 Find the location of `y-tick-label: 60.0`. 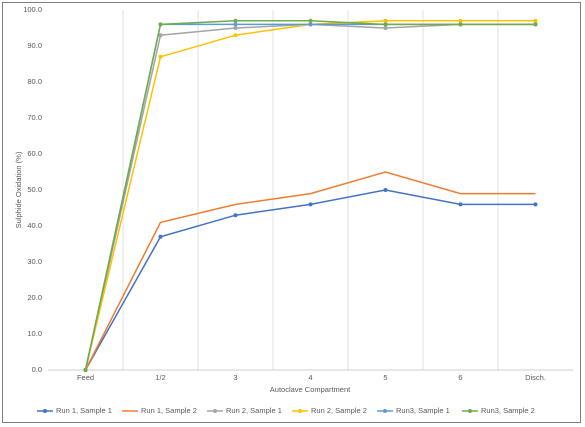

y-tick-label: 60.0 is located at coordinates (34, 153).